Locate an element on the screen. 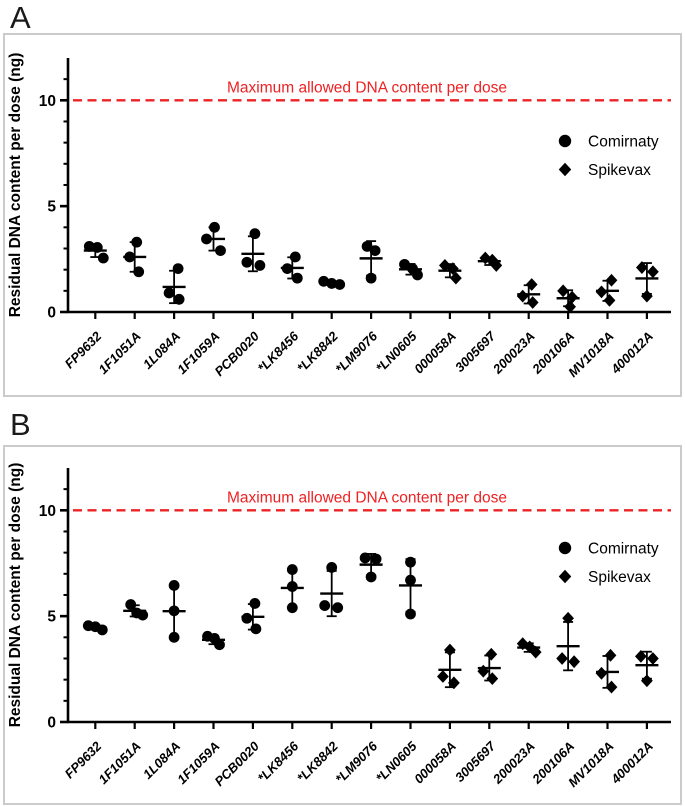  y-axis-title: Residual DNA content per dose (ng) is located at coordinates (15, 595).